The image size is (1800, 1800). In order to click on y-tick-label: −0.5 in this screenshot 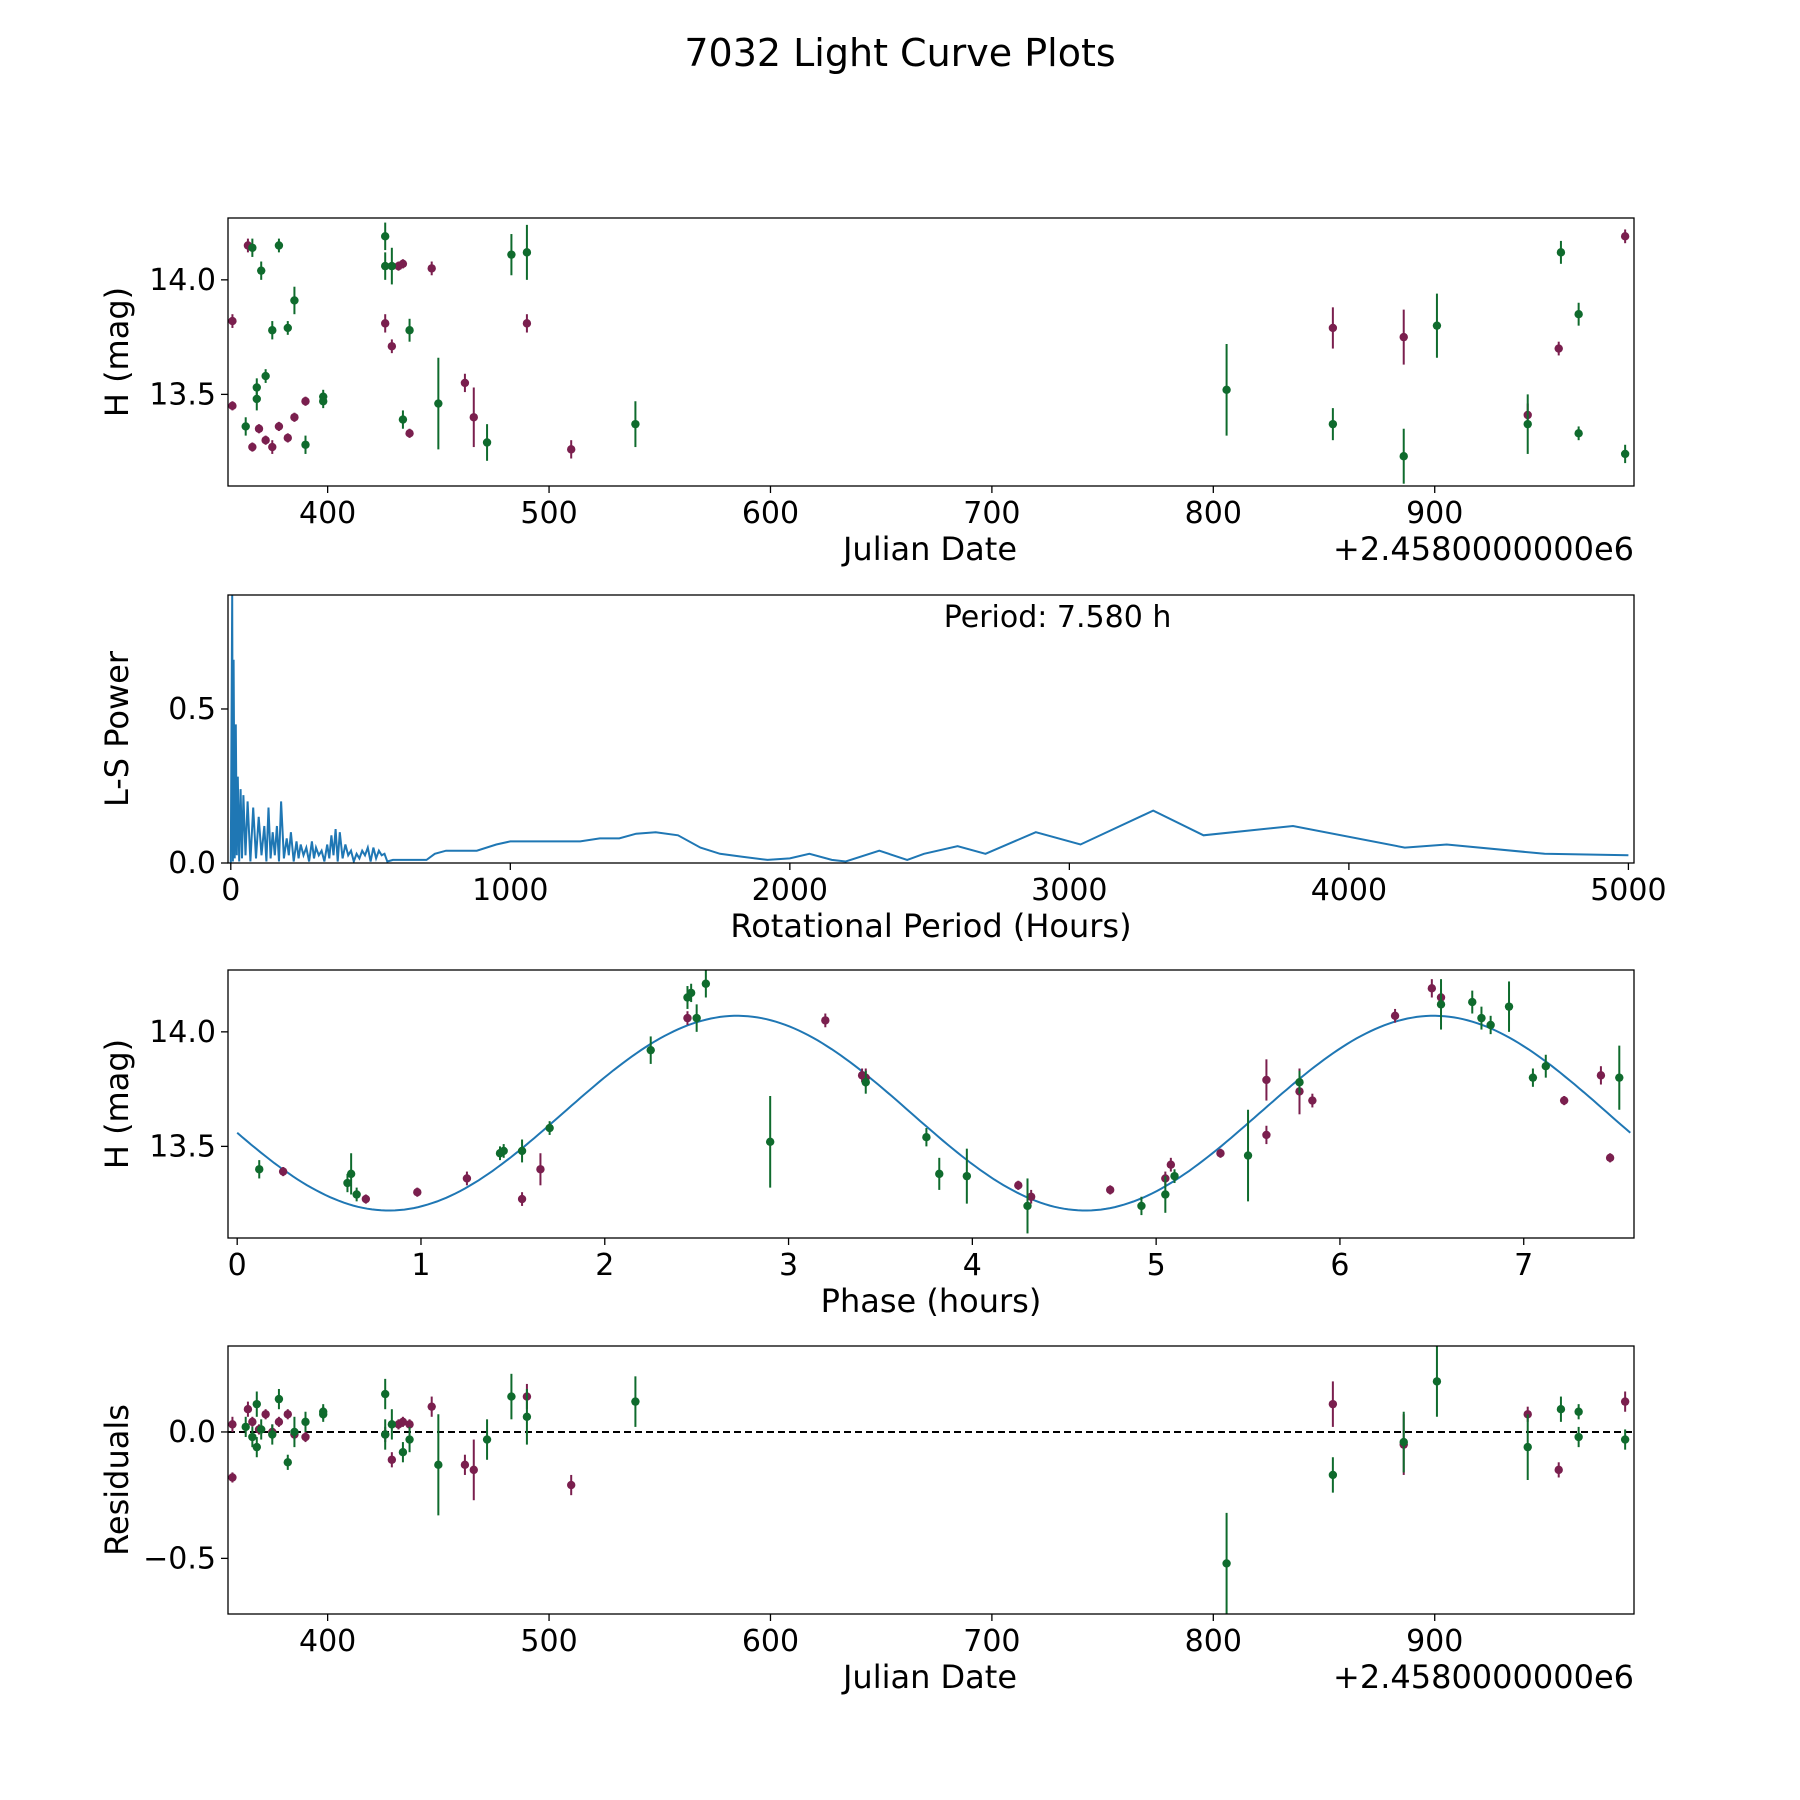, I will do `click(179, 1558)`.